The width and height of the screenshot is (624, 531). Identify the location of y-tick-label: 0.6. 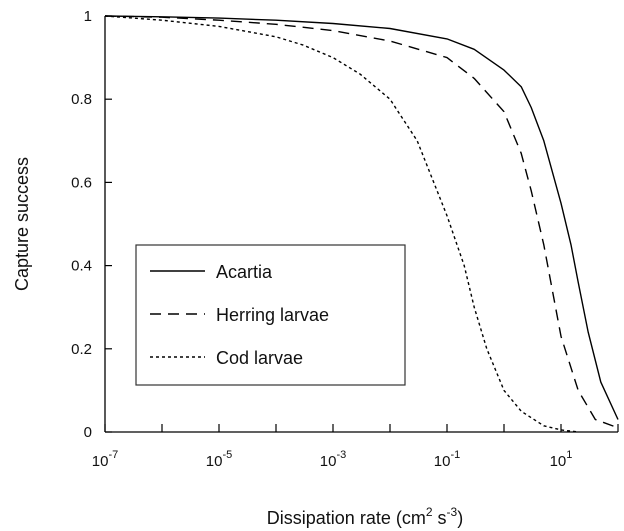
(81, 182).